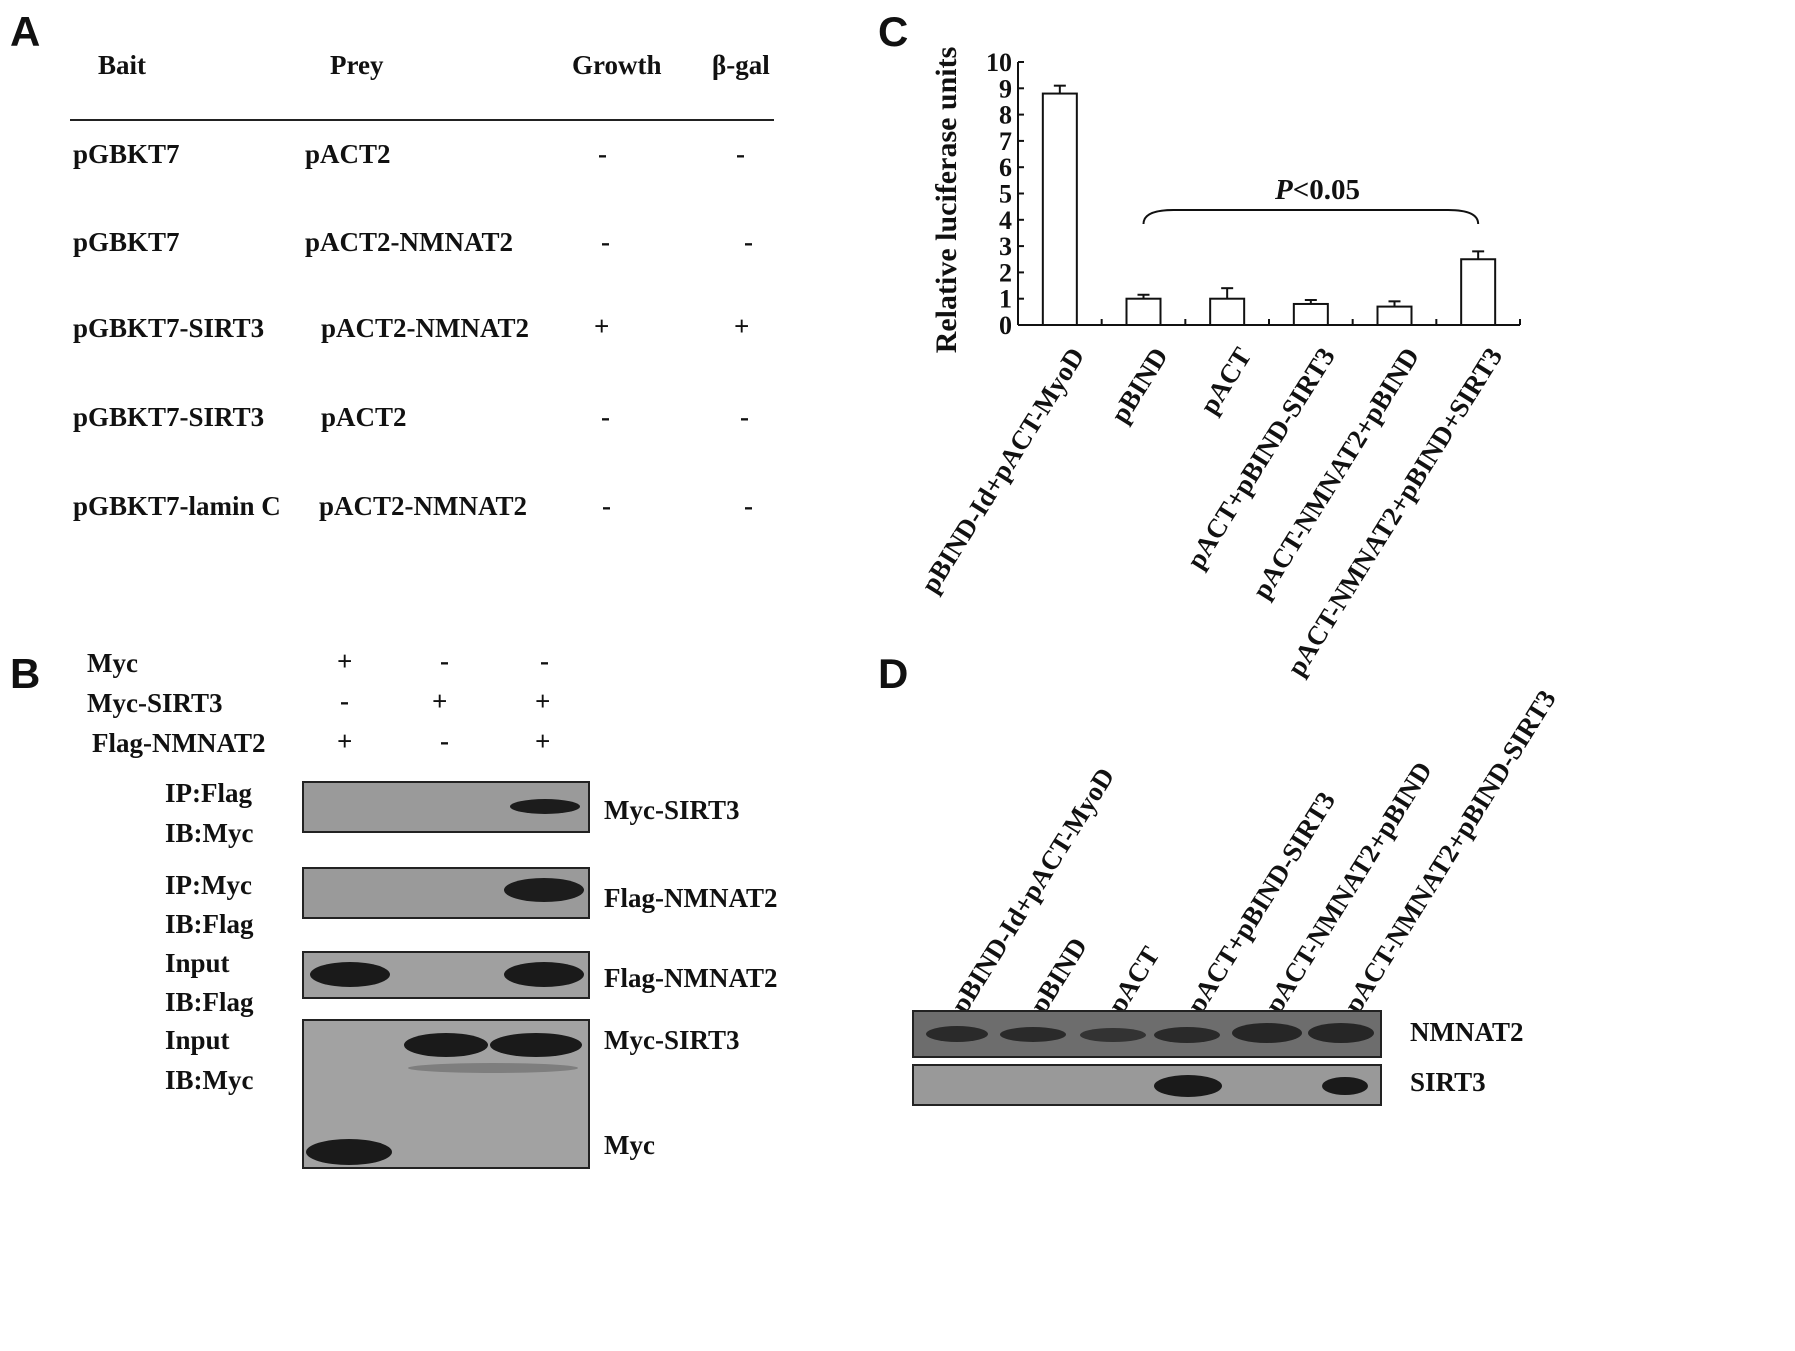  I want to click on row4-prey: pACT2, so click(364, 417).